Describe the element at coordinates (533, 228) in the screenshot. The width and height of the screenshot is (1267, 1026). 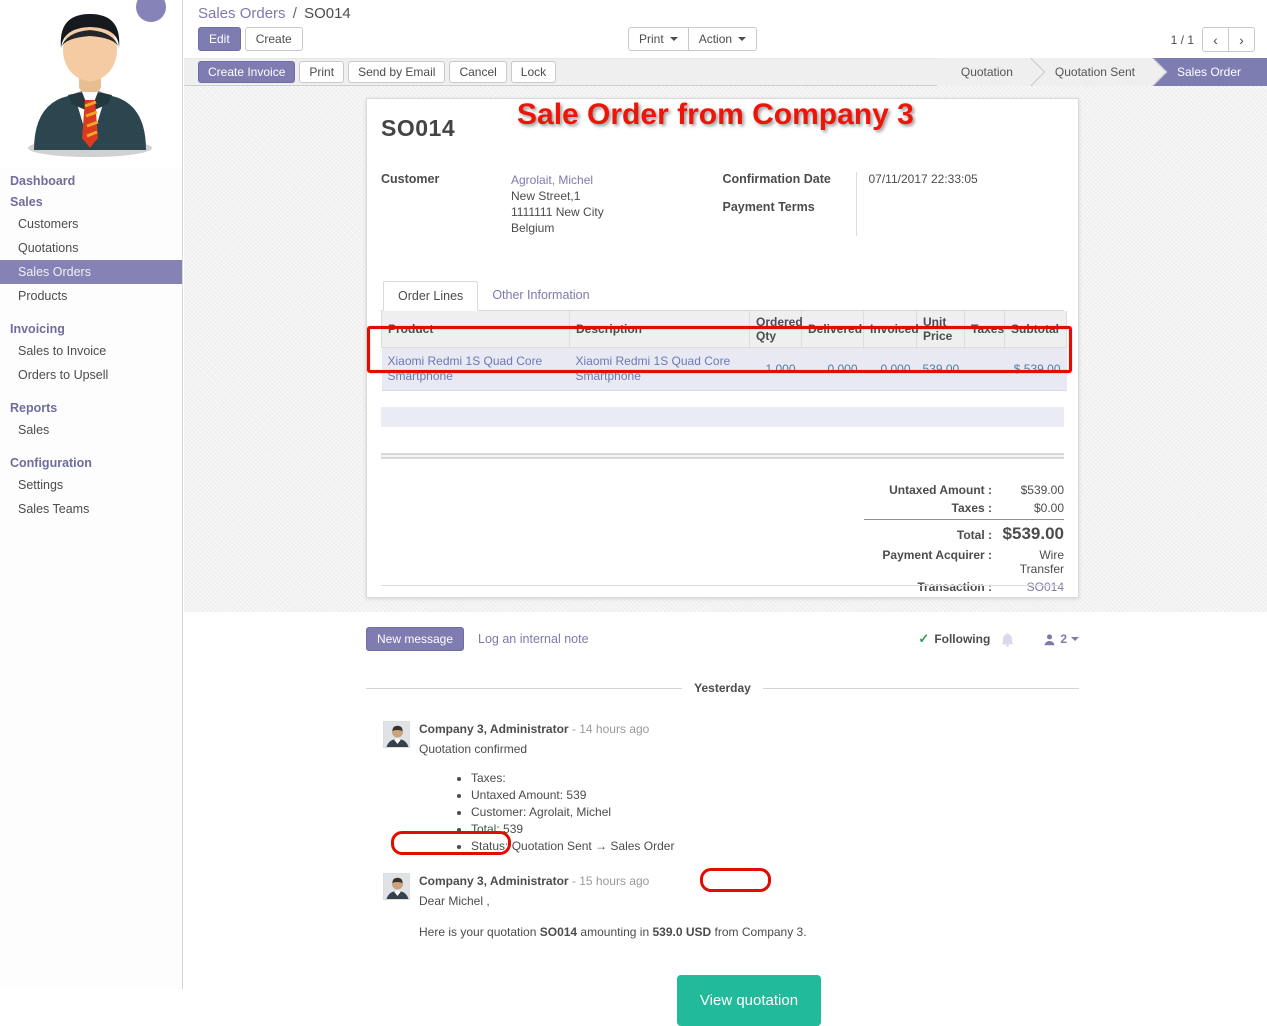
I see `customer-country: Belgium` at that location.